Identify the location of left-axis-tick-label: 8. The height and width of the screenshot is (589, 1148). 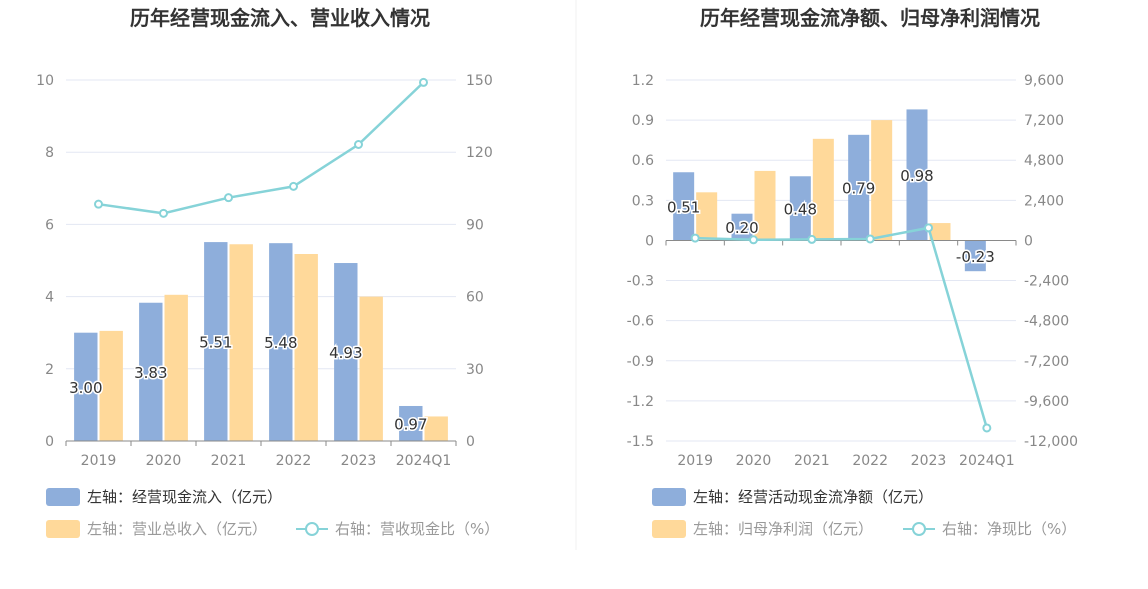
(49, 153).